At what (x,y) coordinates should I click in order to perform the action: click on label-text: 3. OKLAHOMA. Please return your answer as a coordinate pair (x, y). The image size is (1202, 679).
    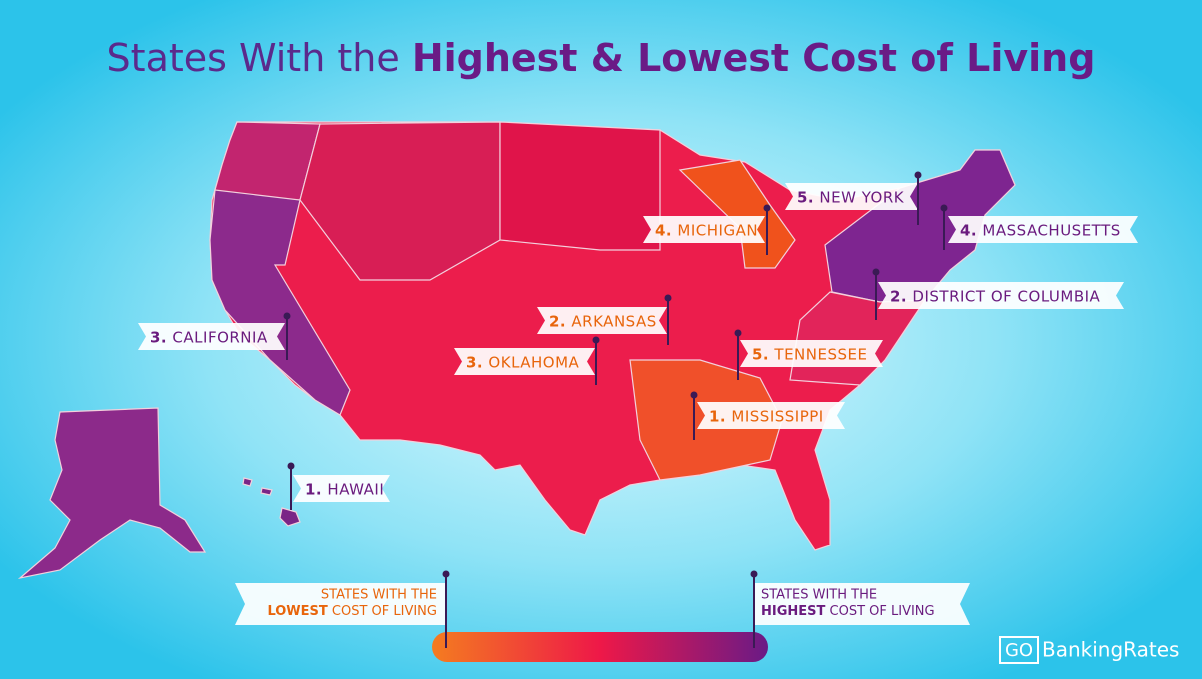
    Looking at the image, I should click on (523, 362).